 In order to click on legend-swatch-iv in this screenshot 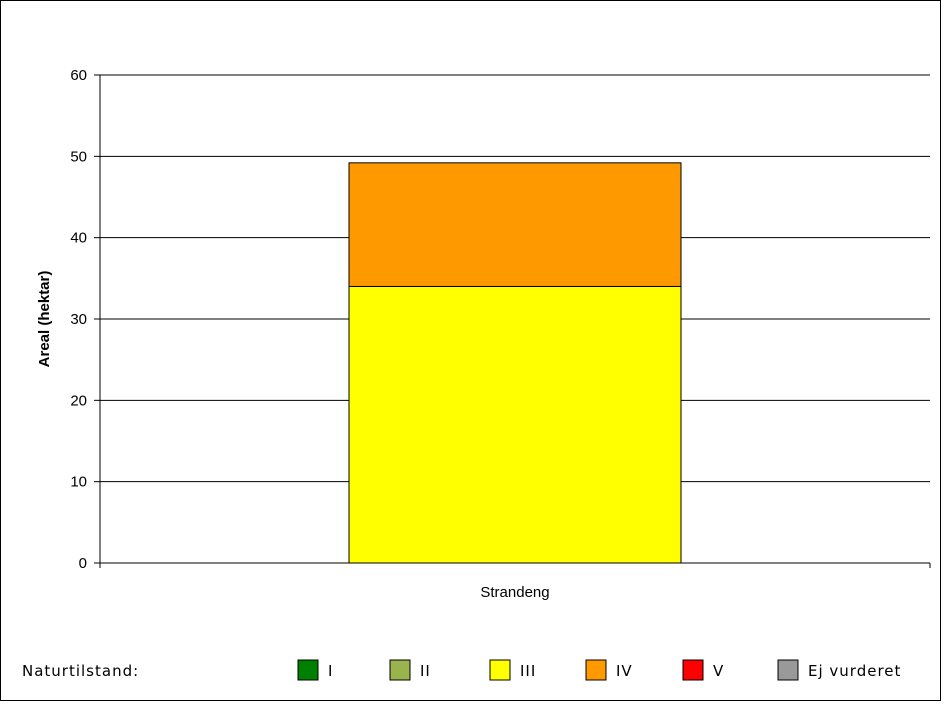, I will do `click(596, 670)`.